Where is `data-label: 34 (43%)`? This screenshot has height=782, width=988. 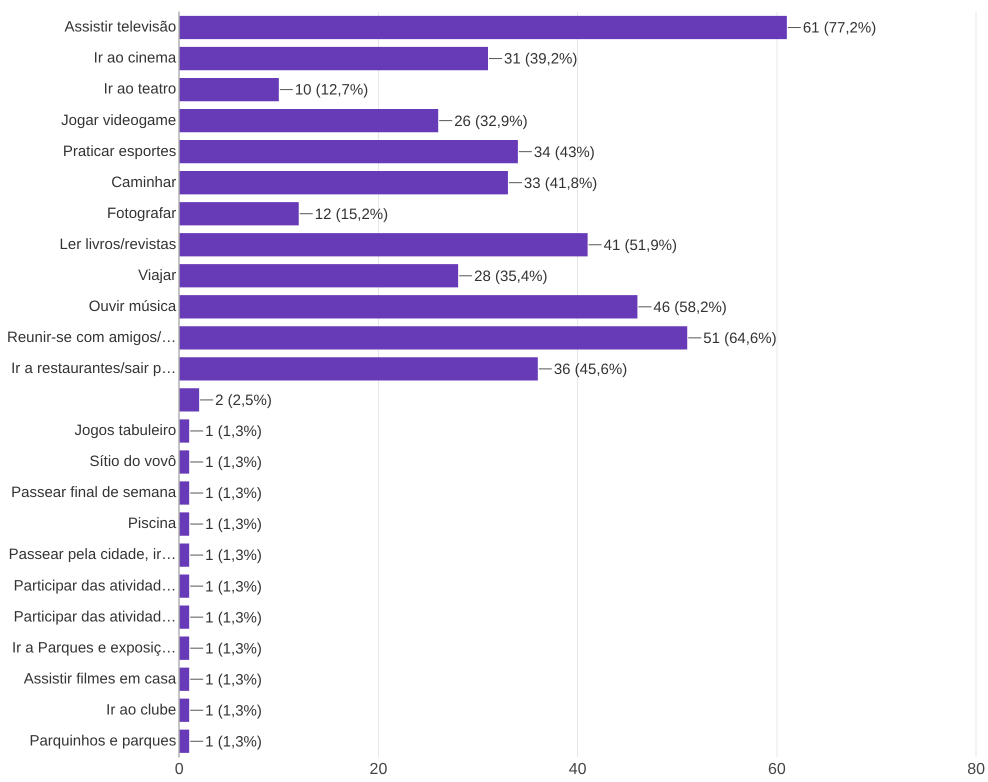 data-label: 34 (43%) is located at coordinates (564, 152).